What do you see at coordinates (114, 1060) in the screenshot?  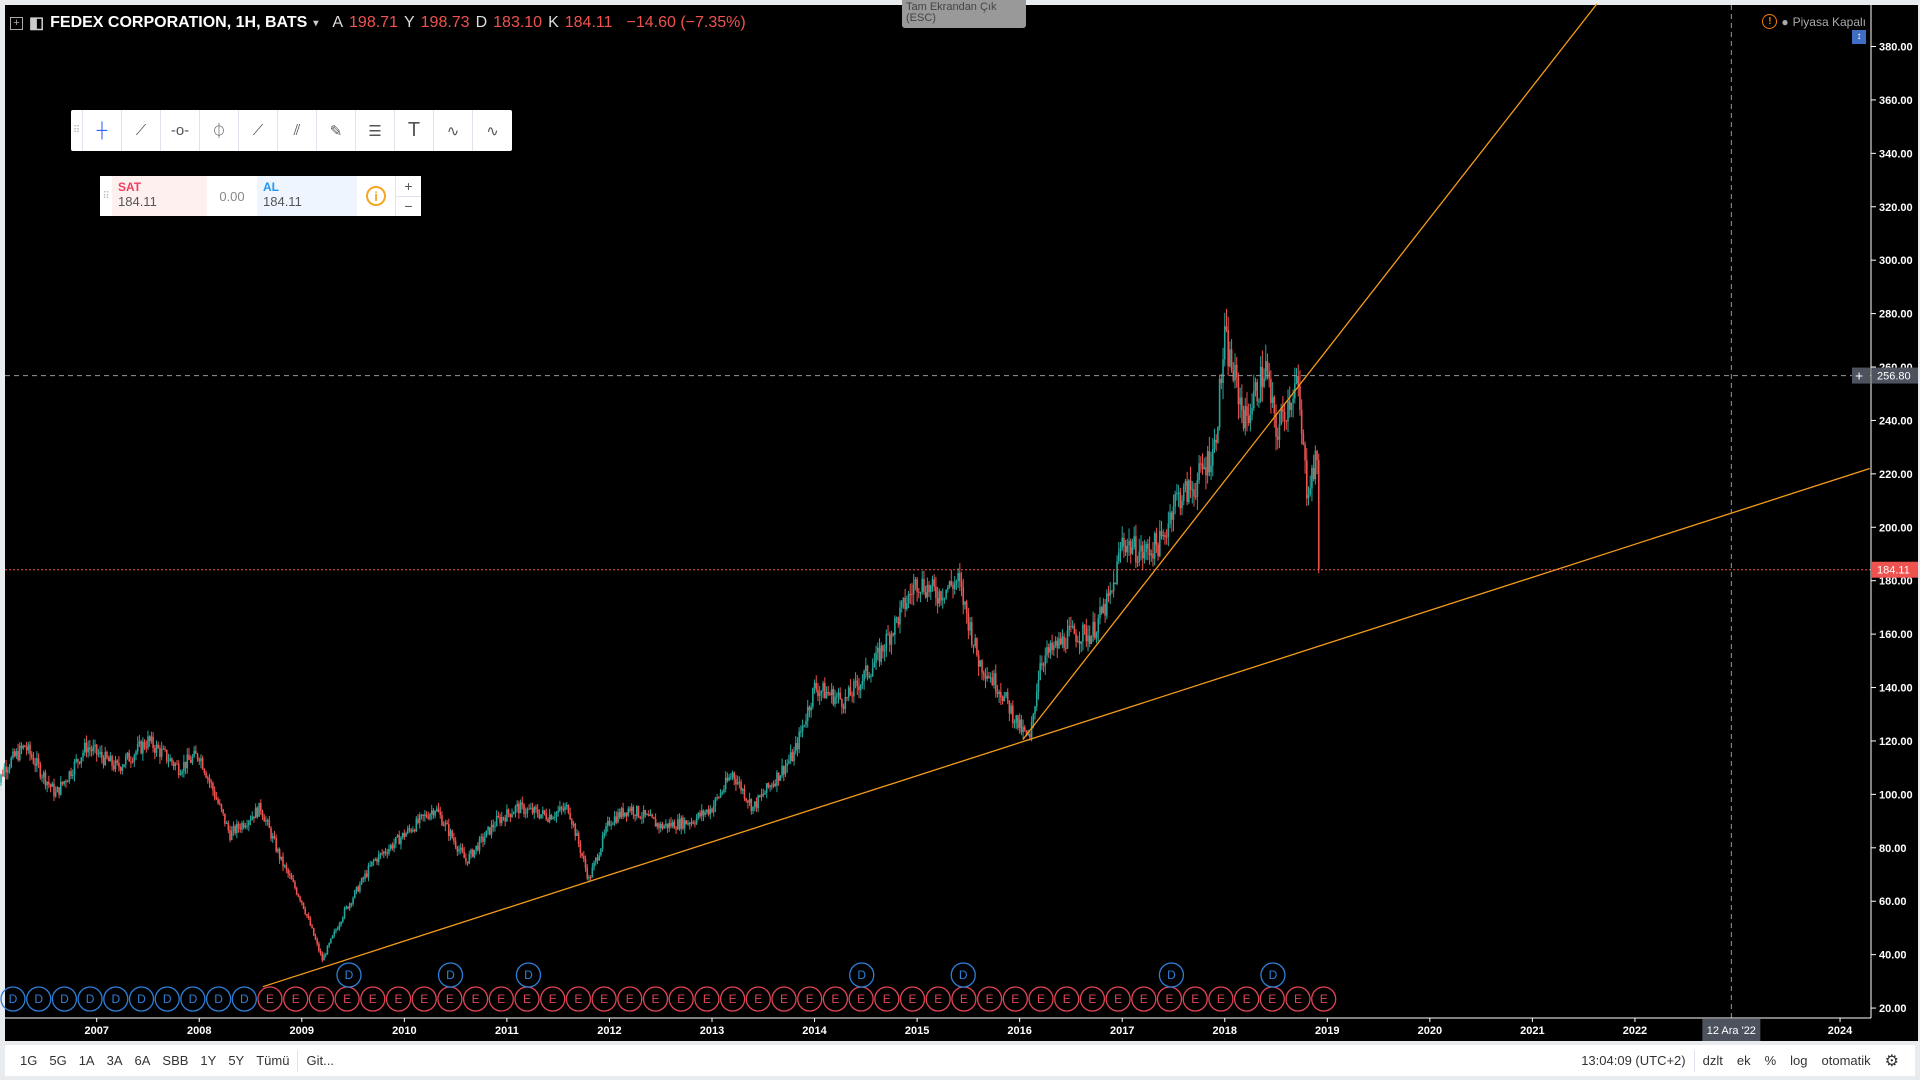 I see `range-3a: 3A` at bounding box center [114, 1060].